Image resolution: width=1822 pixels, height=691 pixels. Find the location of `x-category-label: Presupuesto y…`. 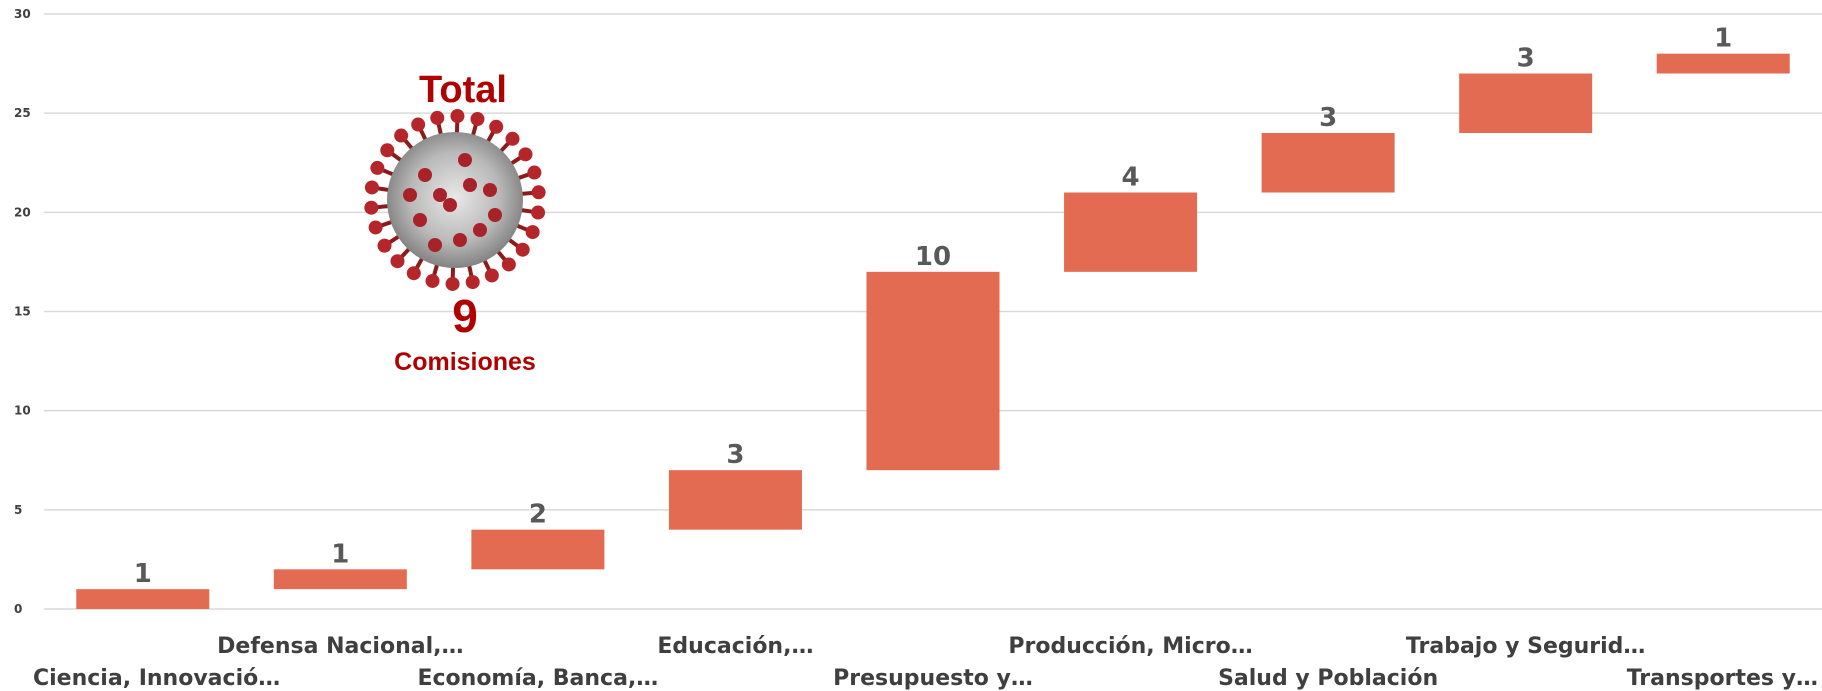

x-category-label: Presupuesto y… is located at coordinates (933, 678).